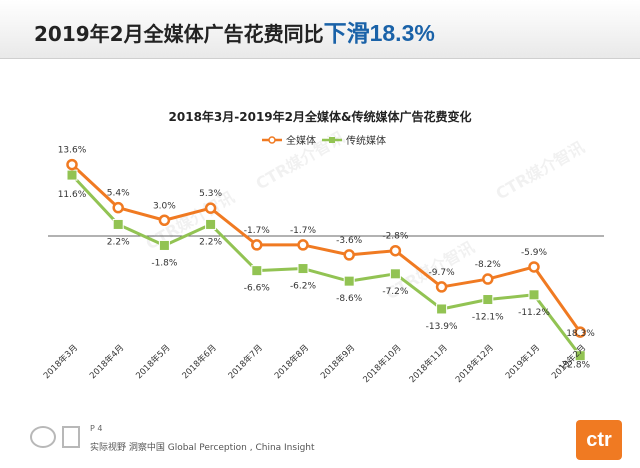 The width and height of the screenshot is (640, 468). What do you see at coordinates (488, 265) in the screenshot?
I see `data-label-all-media: -8.2%` at bounding box center [488, 265].